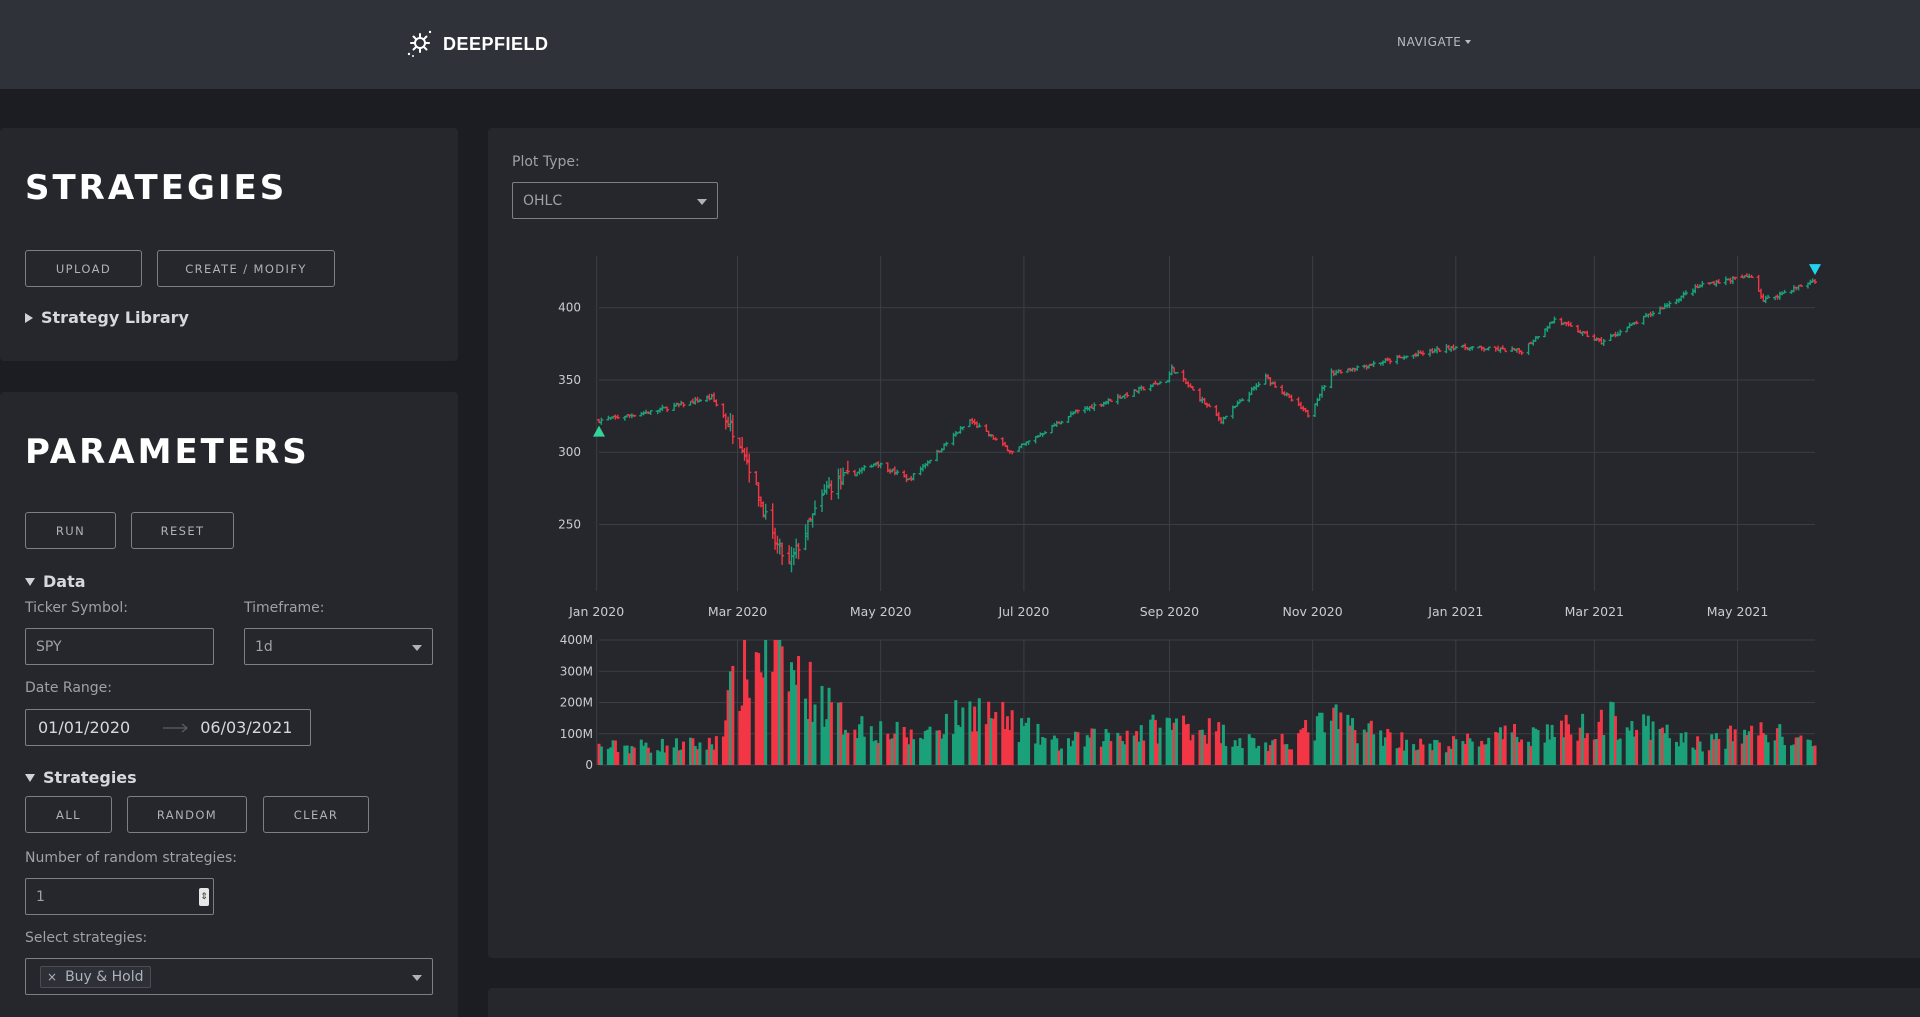  What do you see at coordinates (477, 44) in the screenshot?
I see `brand: DEEPFIELD` at bounding box center [477, 44].